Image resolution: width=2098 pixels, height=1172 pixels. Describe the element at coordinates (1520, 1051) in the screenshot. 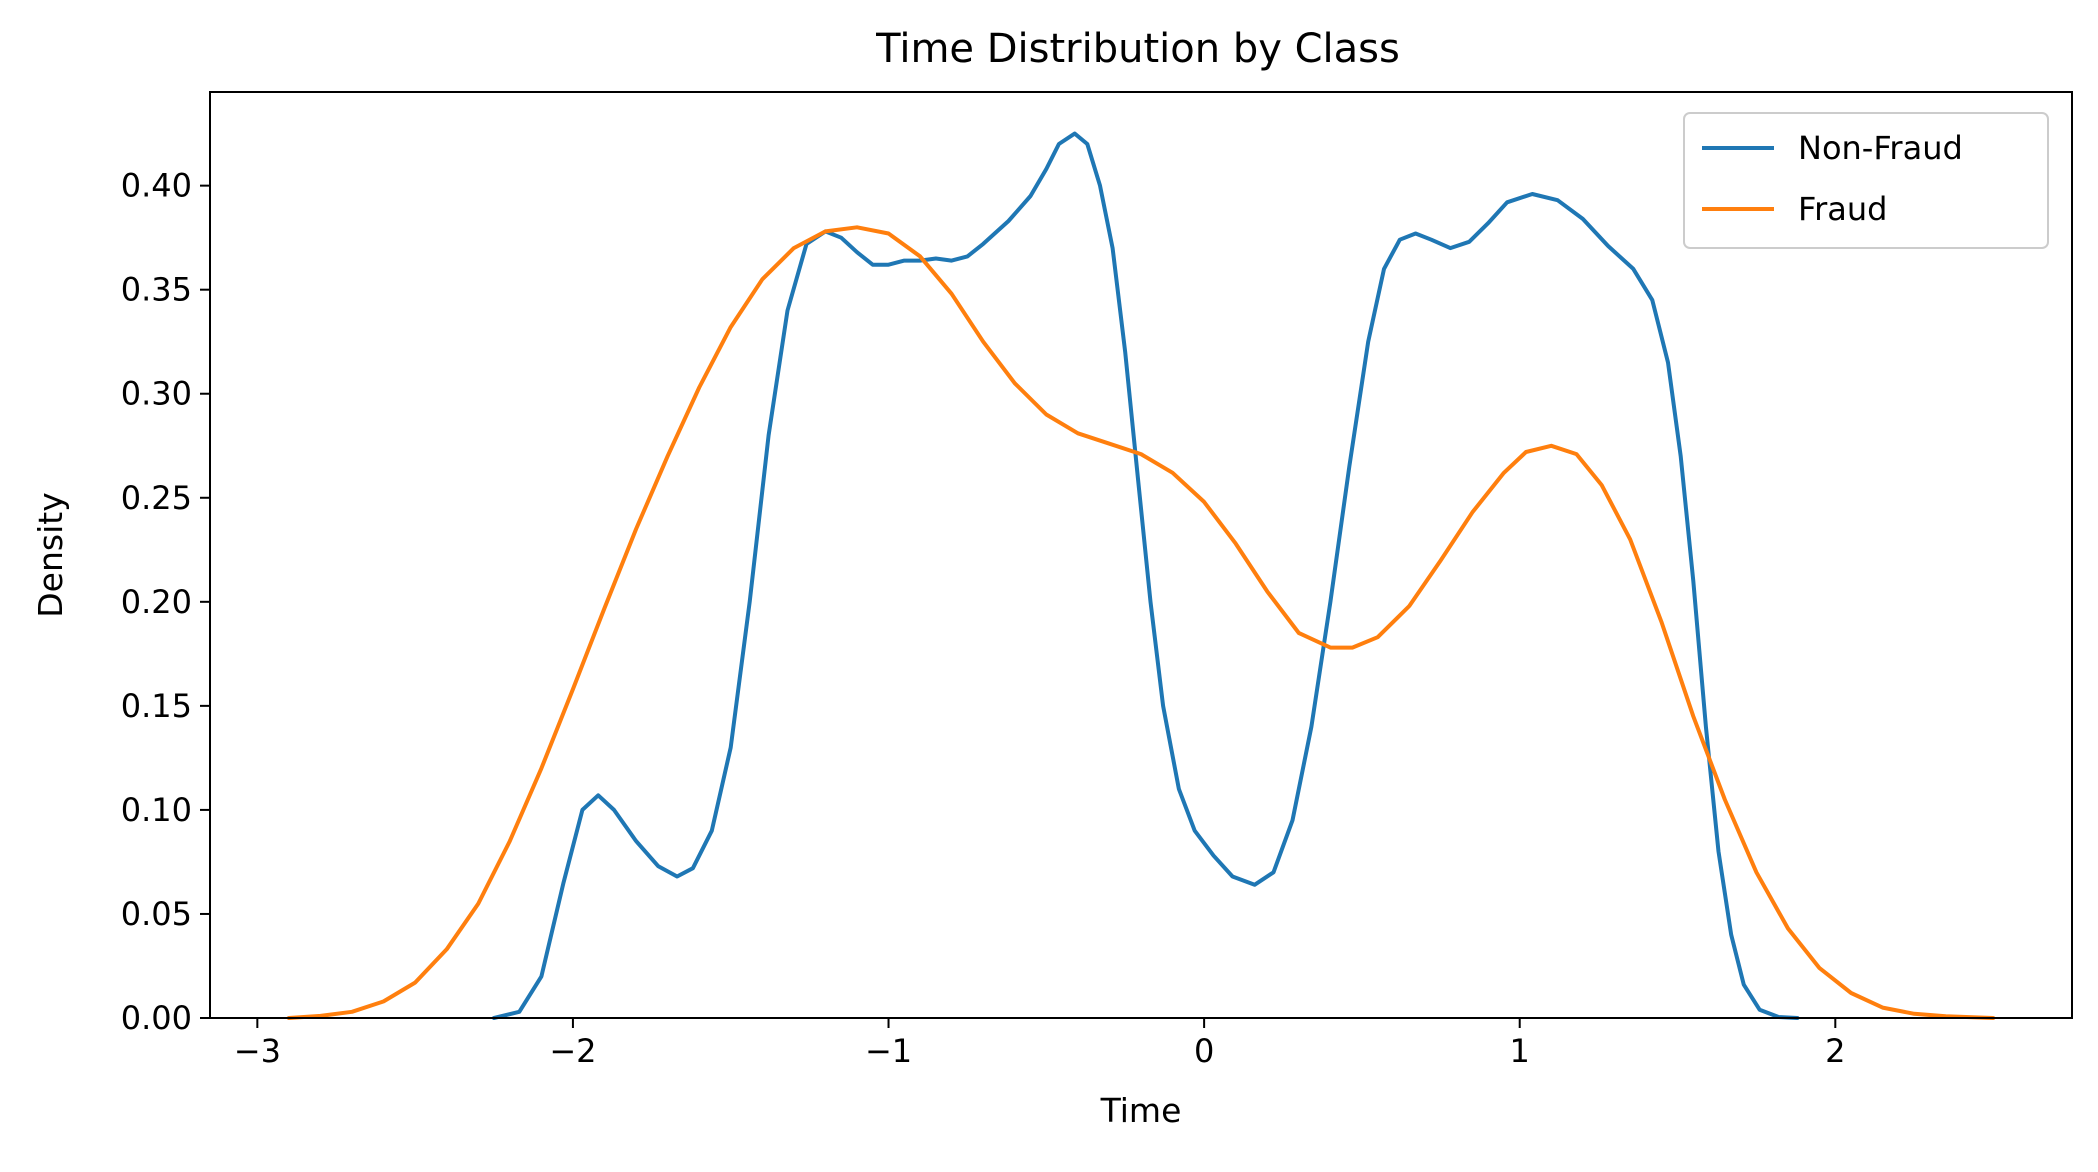

I see `x-tick-label: 1` at that location.